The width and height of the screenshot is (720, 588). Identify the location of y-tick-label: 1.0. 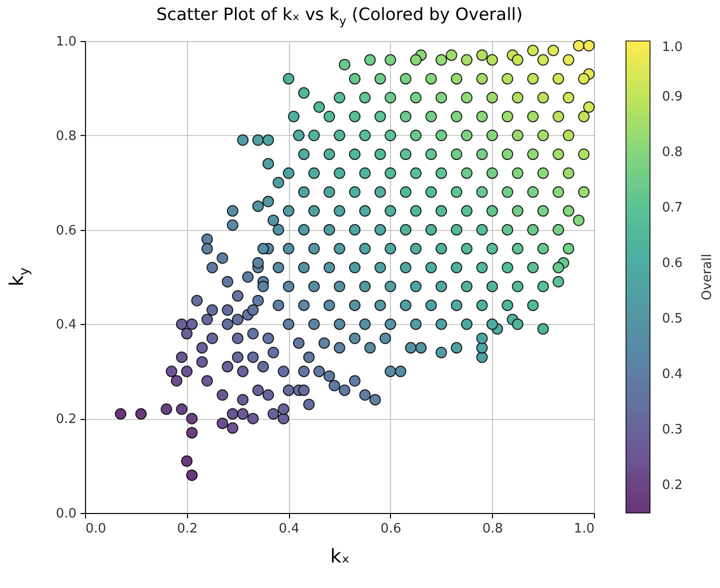
(66, 42).